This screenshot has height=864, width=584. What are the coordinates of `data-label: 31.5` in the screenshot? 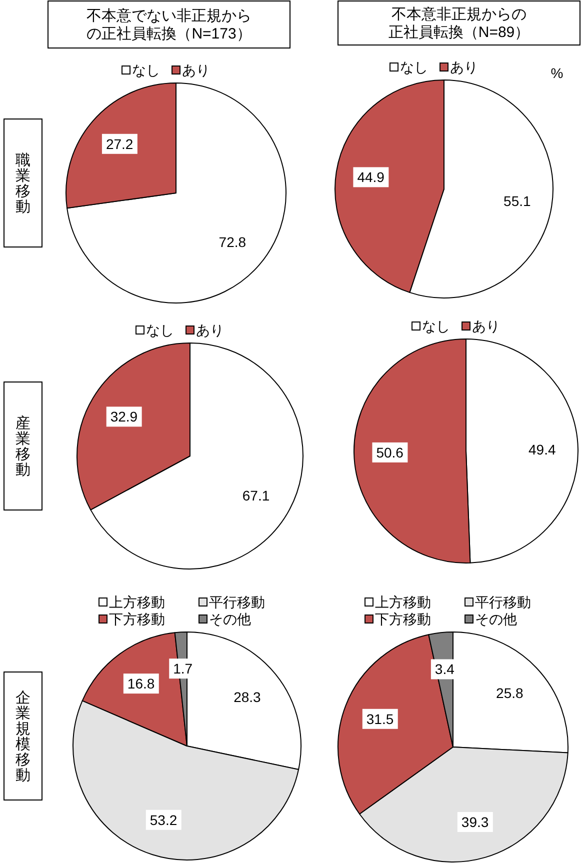 It's located at (380, 718).